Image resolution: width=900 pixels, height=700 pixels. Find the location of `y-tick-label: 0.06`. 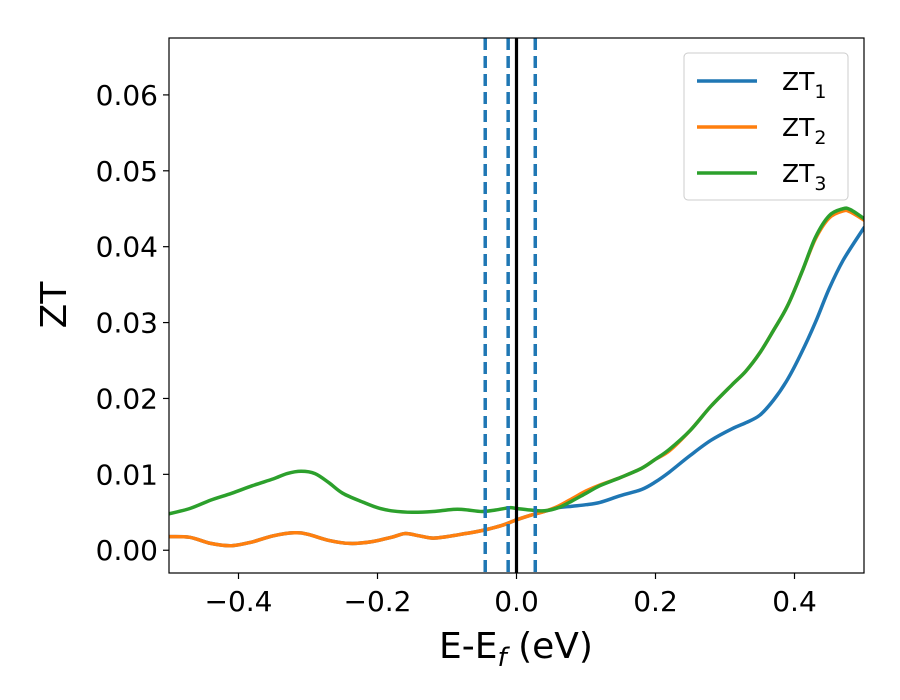

y-tick-label: 0.06 is located at coordinates (127, 95).